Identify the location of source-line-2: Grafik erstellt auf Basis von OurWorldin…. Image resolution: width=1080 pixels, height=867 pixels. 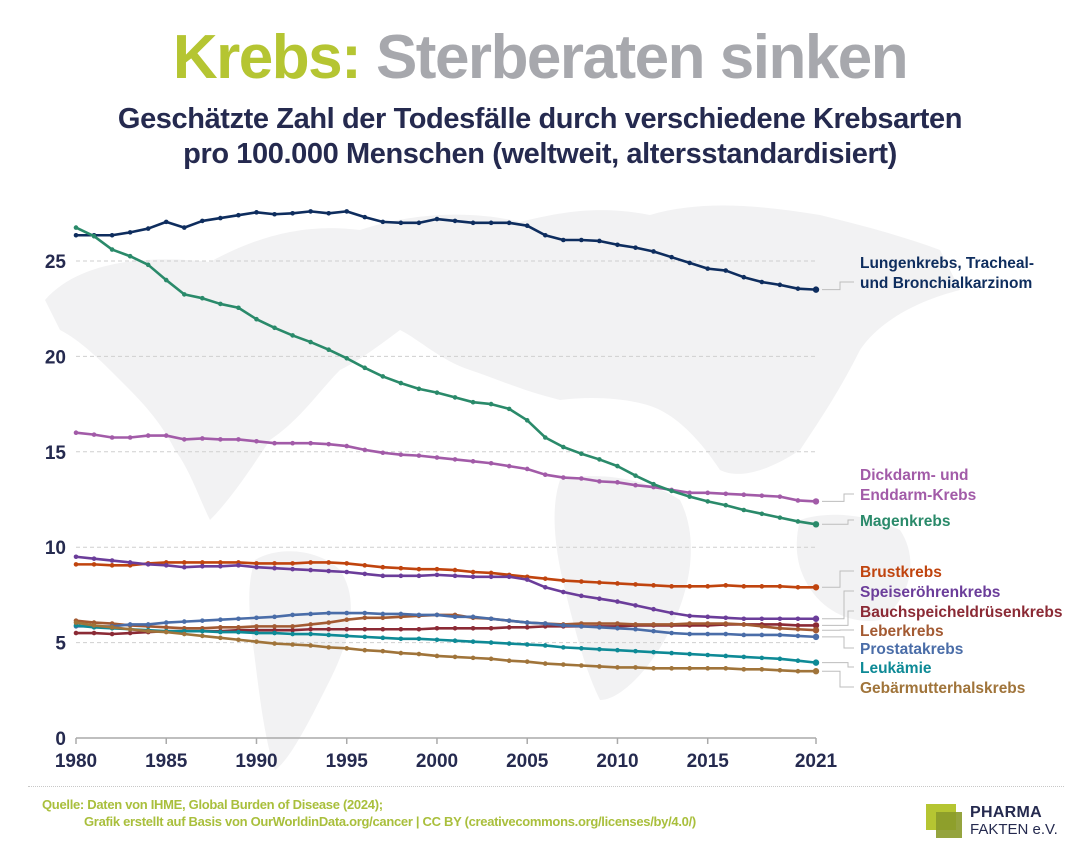
(390, 821).